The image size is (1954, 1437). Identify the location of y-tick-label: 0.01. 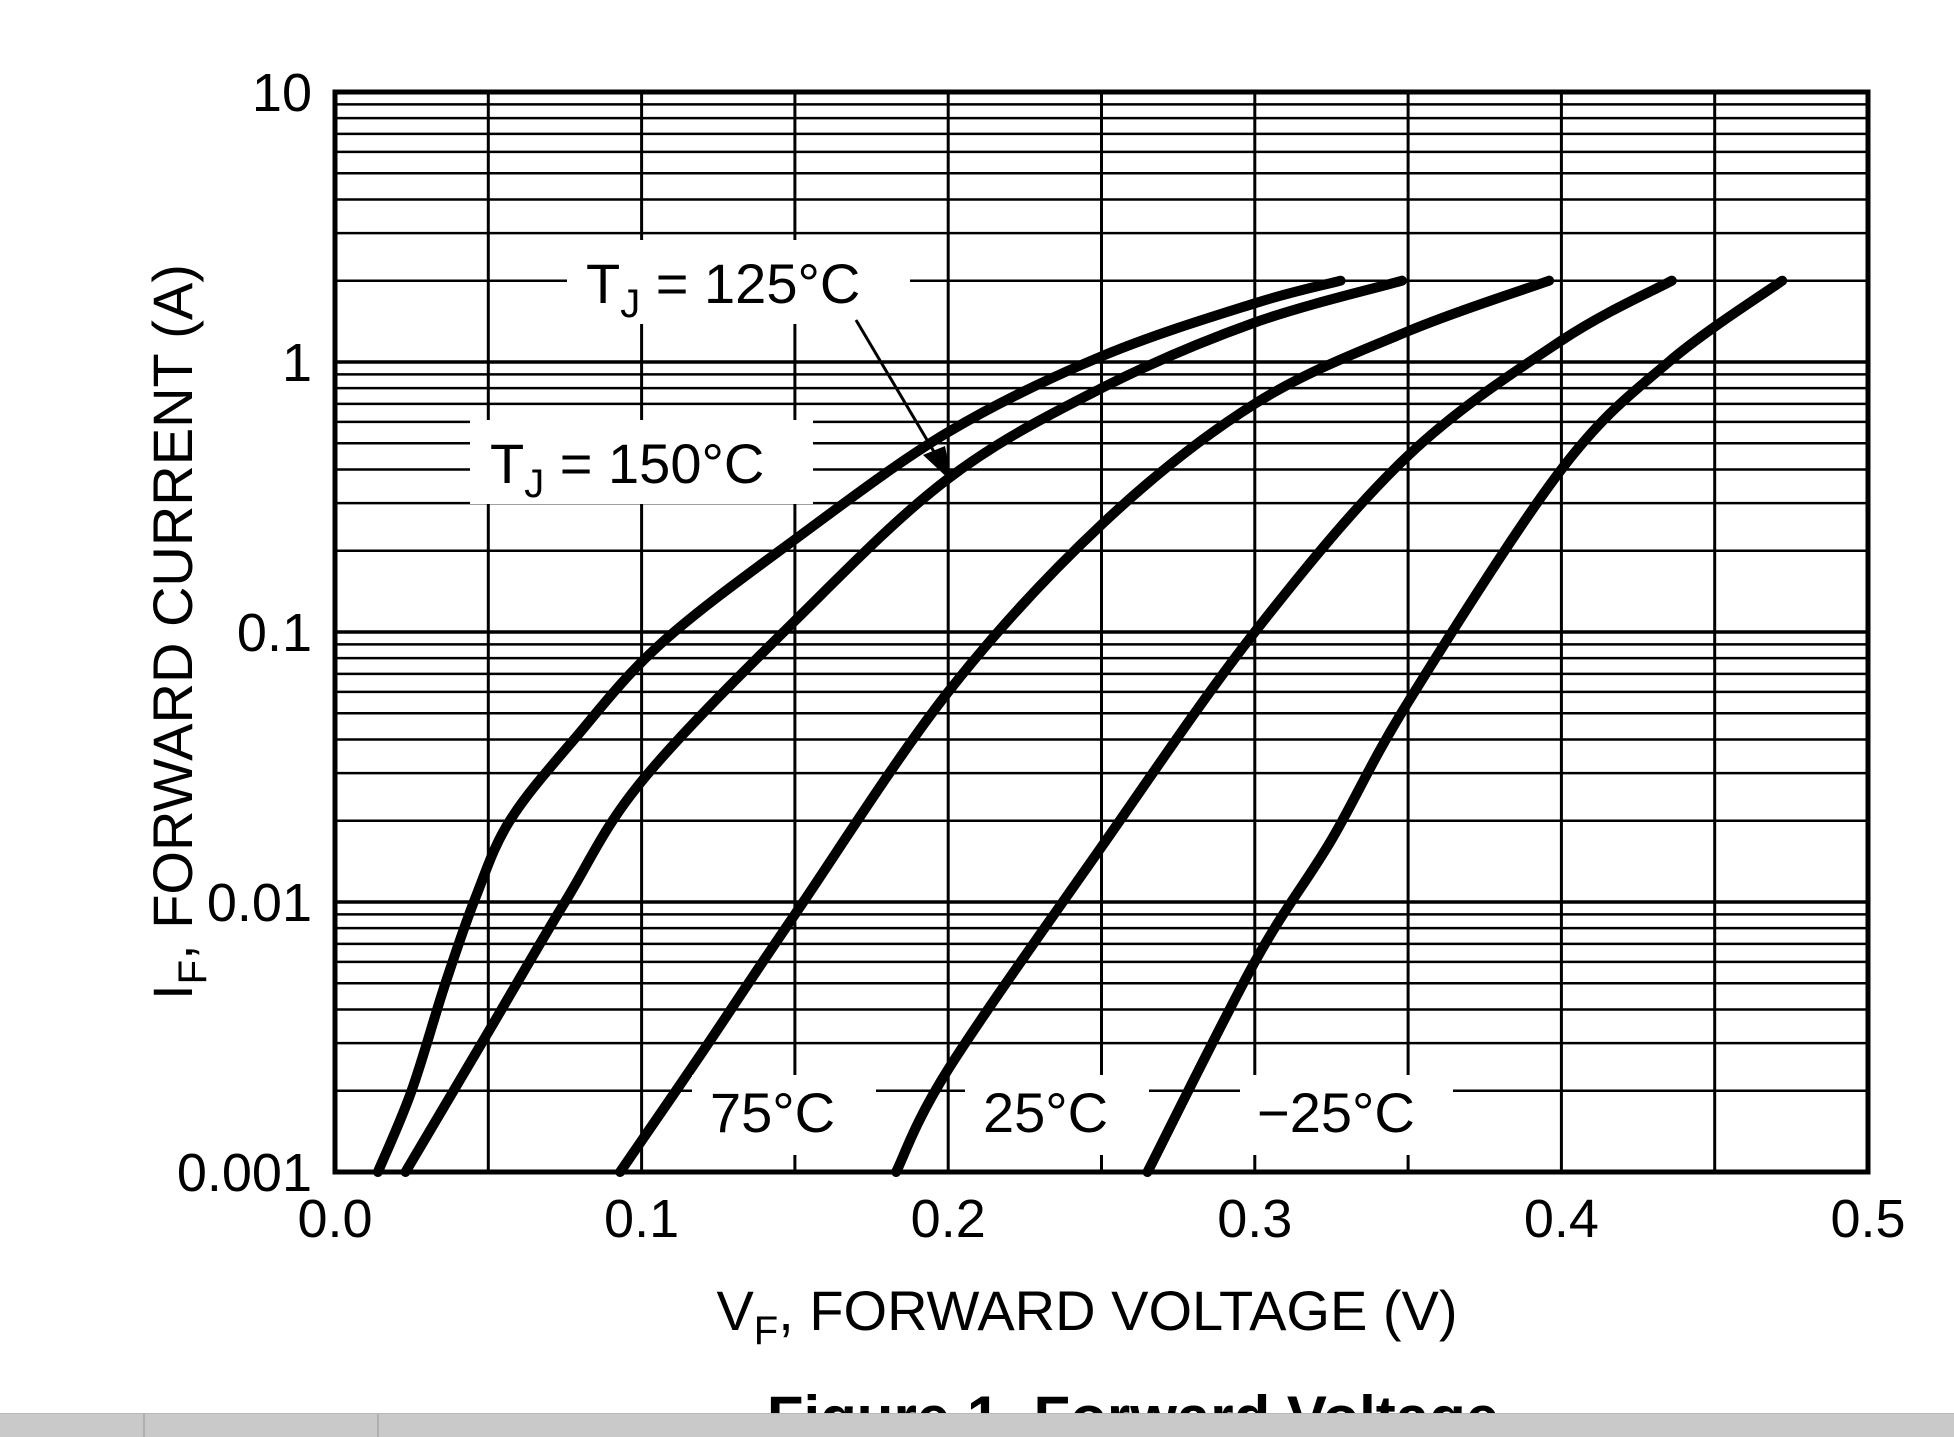
(259, 903).